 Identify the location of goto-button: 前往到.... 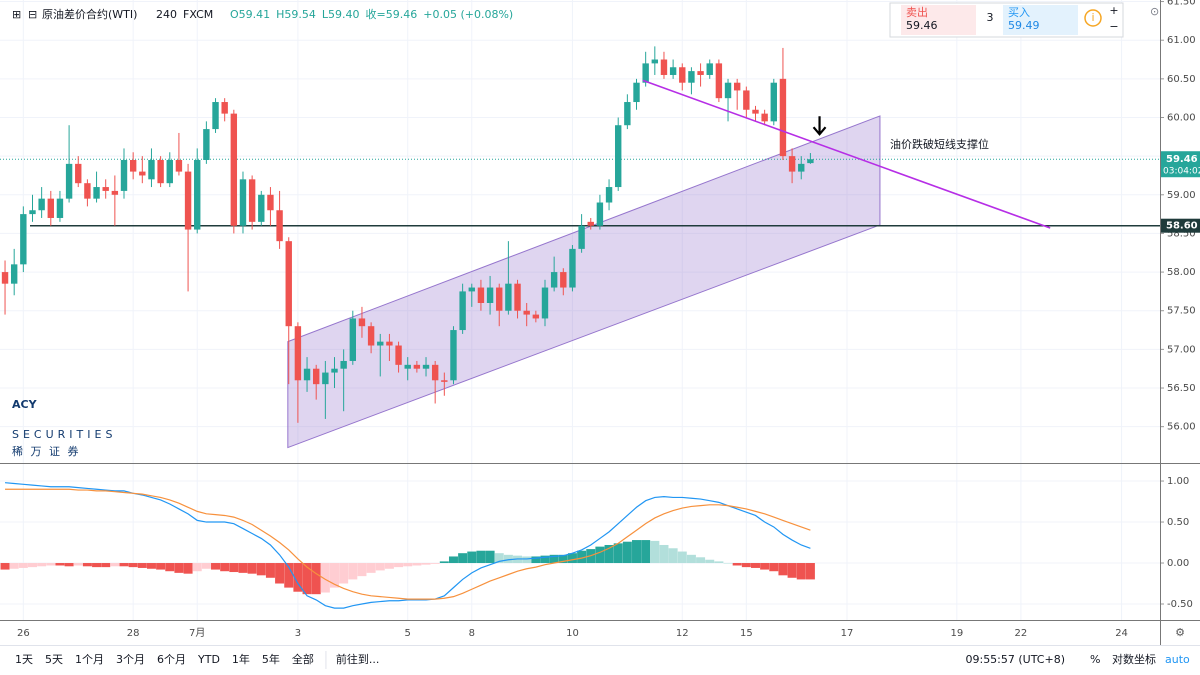
(358, 659).